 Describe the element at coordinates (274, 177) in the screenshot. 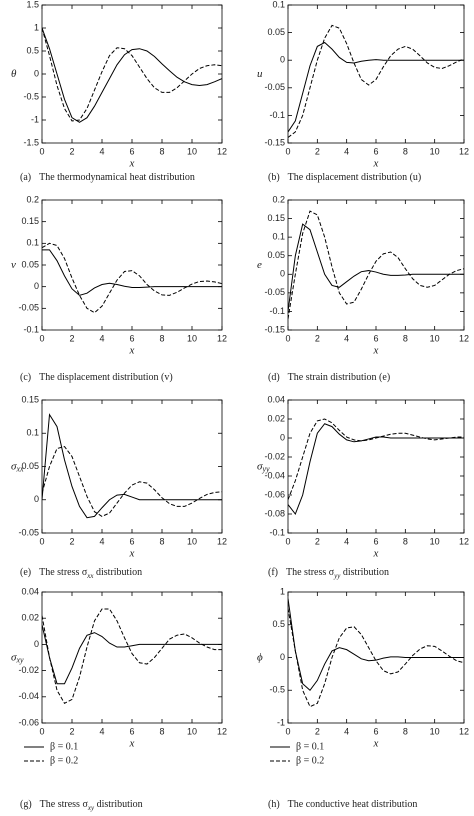

I see `caption-label: (b)` at that location.